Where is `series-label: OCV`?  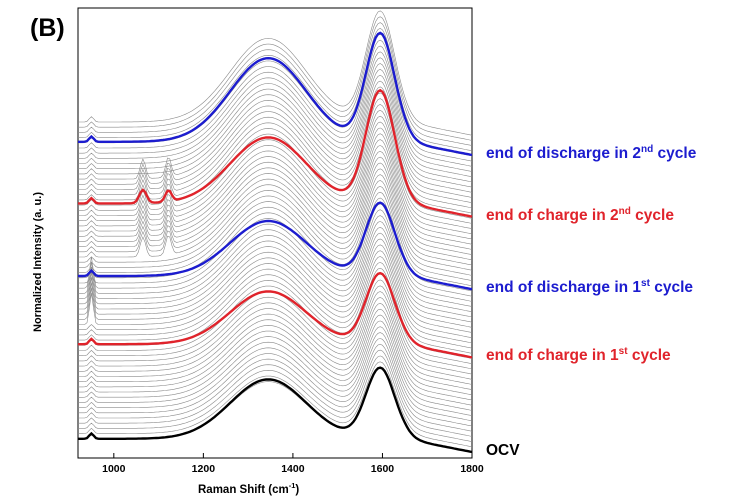 series-label: OCV is located at coordinates (503, 450).